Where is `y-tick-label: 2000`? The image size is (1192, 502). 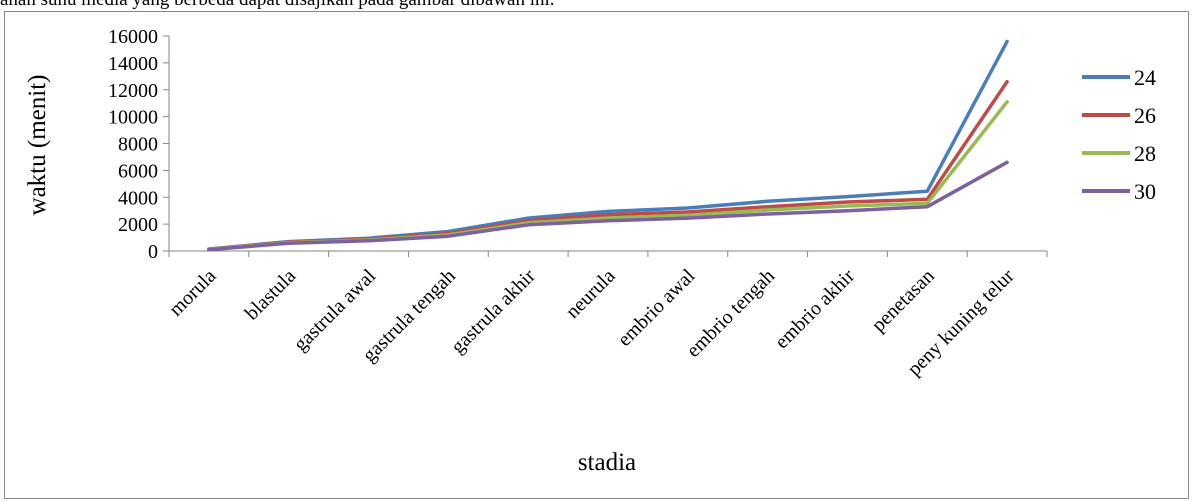 y-tick-label: 2000 is located at coordinates (138, 225).